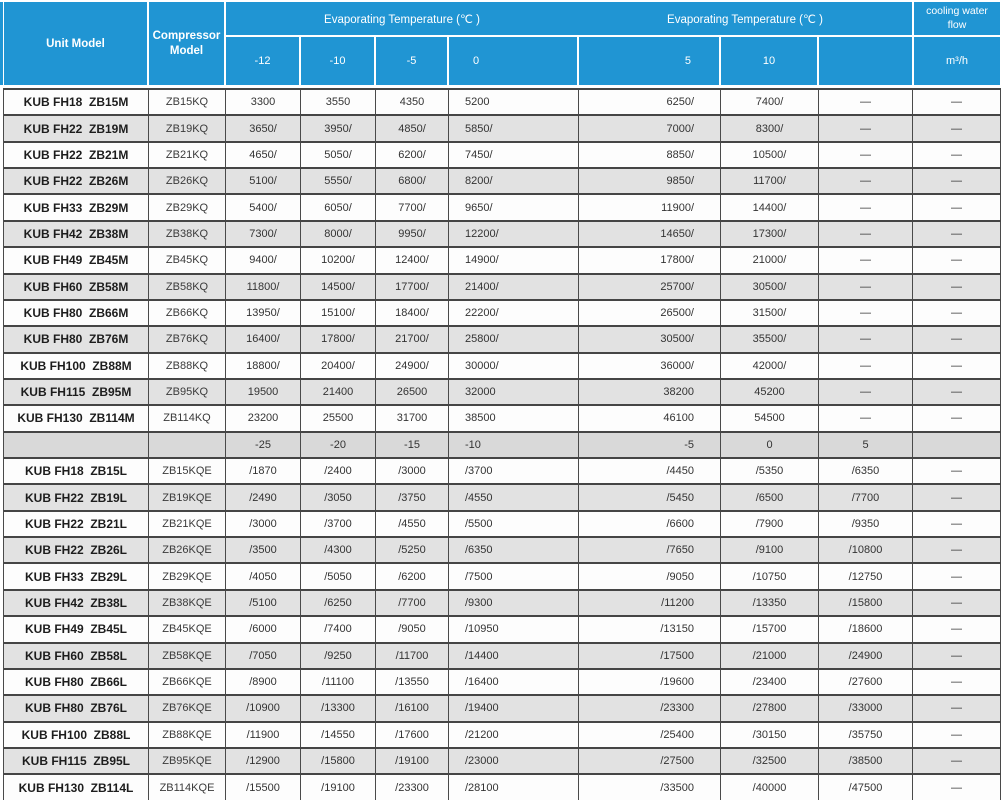  I want to click on value-cell: -15, so click(412, 445).